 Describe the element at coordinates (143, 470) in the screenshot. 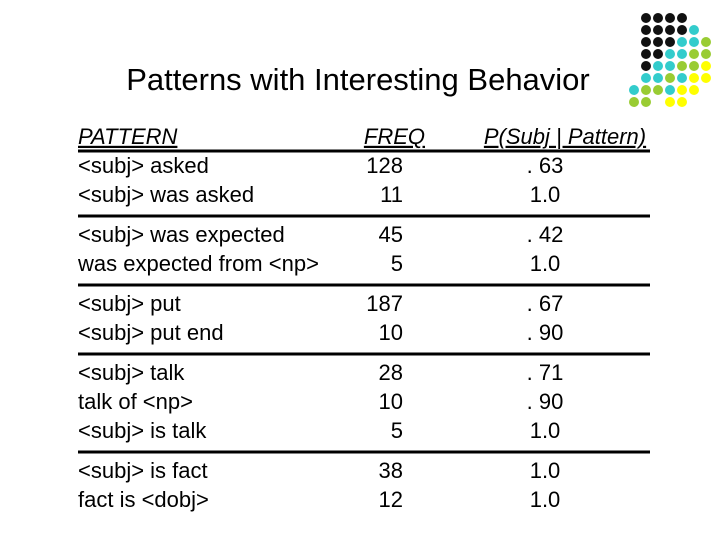

I see `pattern-cell: <subj> is fact` at that location.